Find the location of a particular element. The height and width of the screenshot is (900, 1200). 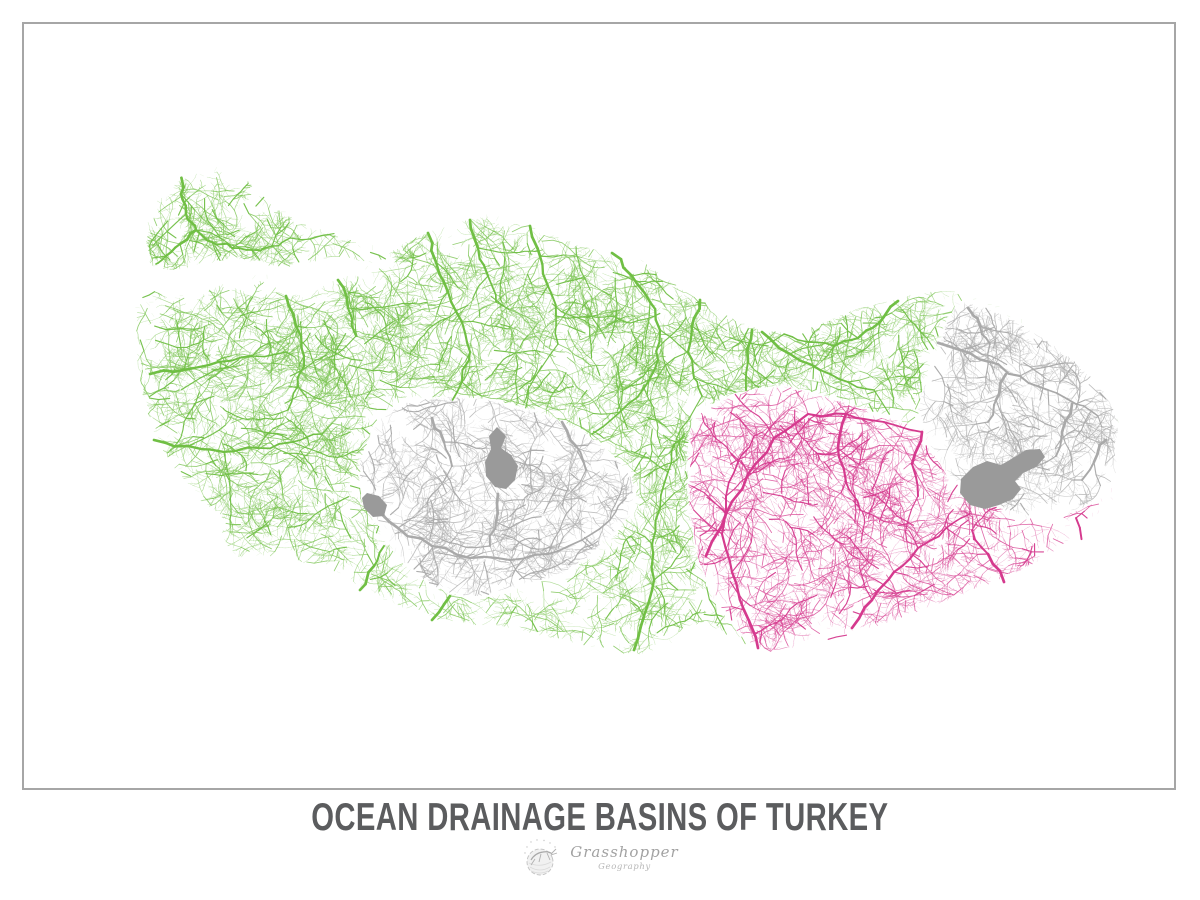

grasshopper-logo-icon is located at coordinates (541, 860).